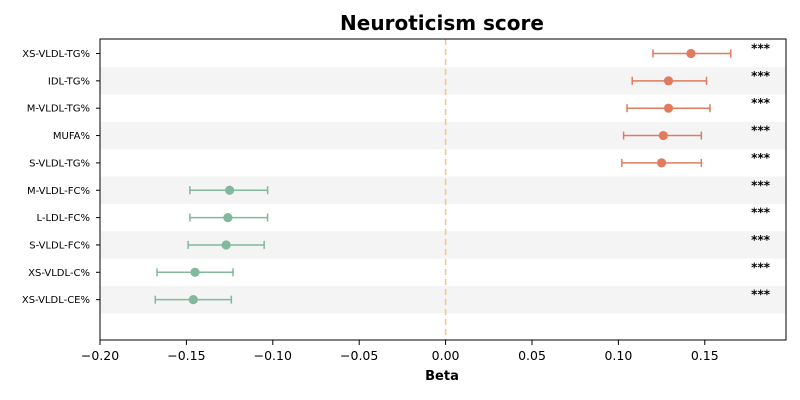 The image size is (800, 400). What do you see at coordinates (71, 136) in the screenshot?
I see `y-tick-label: MUFA%` at bounding box center [71, 136].